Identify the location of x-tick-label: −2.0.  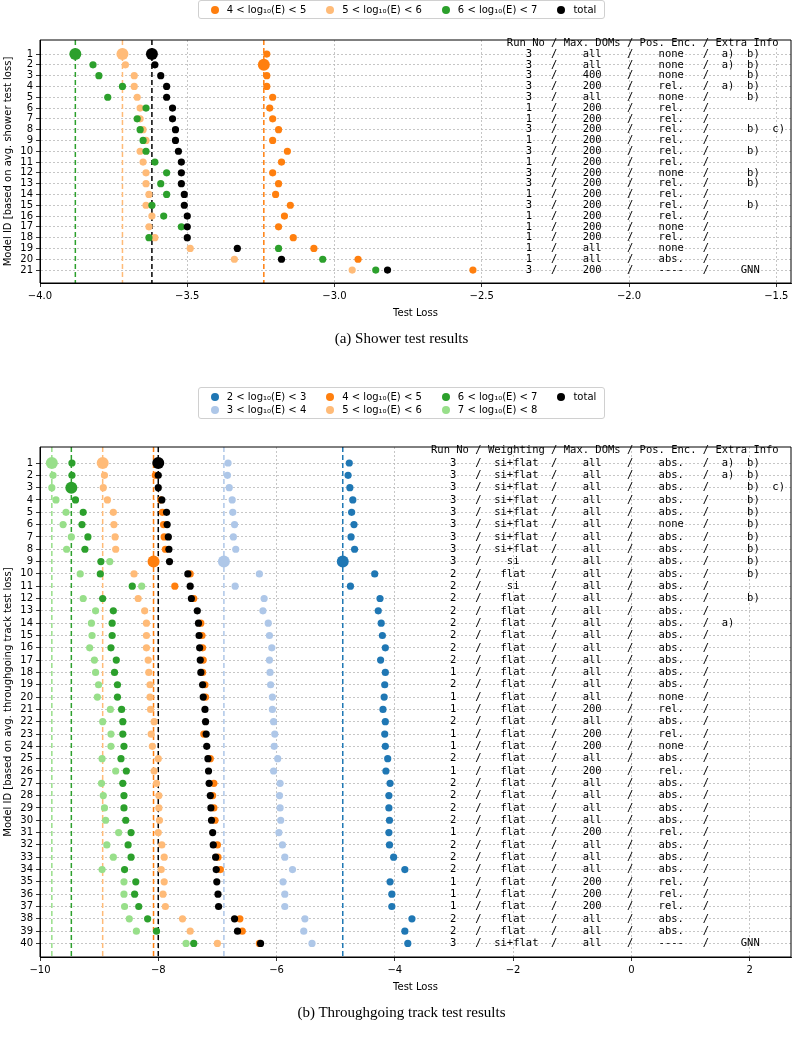
(629, 295).